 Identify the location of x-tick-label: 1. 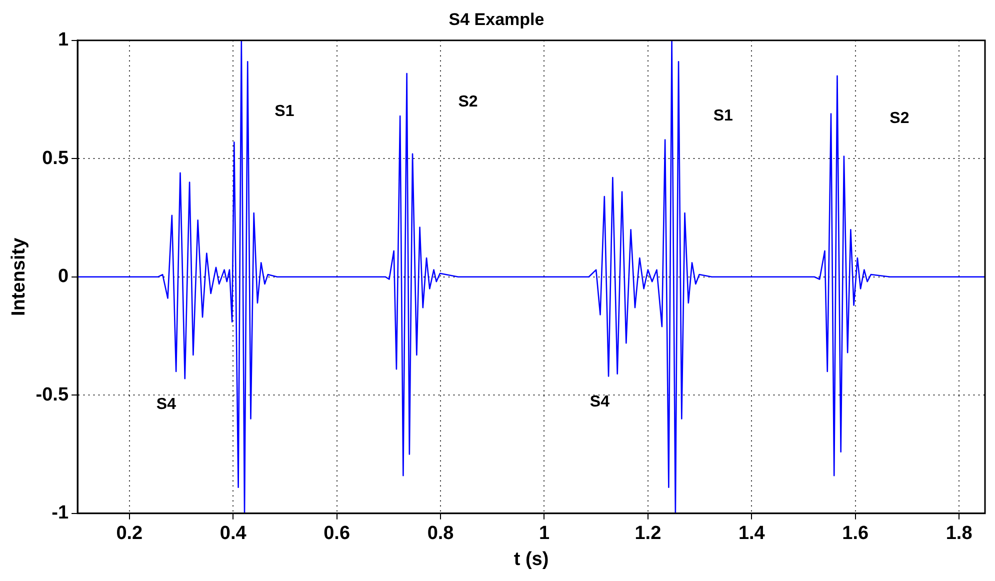
(544, 533).